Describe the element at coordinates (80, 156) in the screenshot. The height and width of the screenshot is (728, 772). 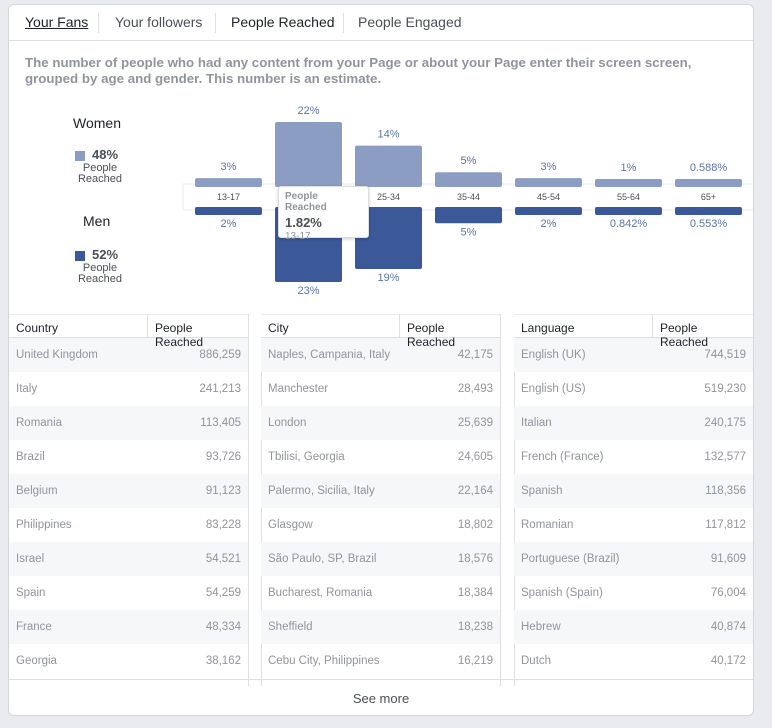
I see `legend-women-swatch` at that location.